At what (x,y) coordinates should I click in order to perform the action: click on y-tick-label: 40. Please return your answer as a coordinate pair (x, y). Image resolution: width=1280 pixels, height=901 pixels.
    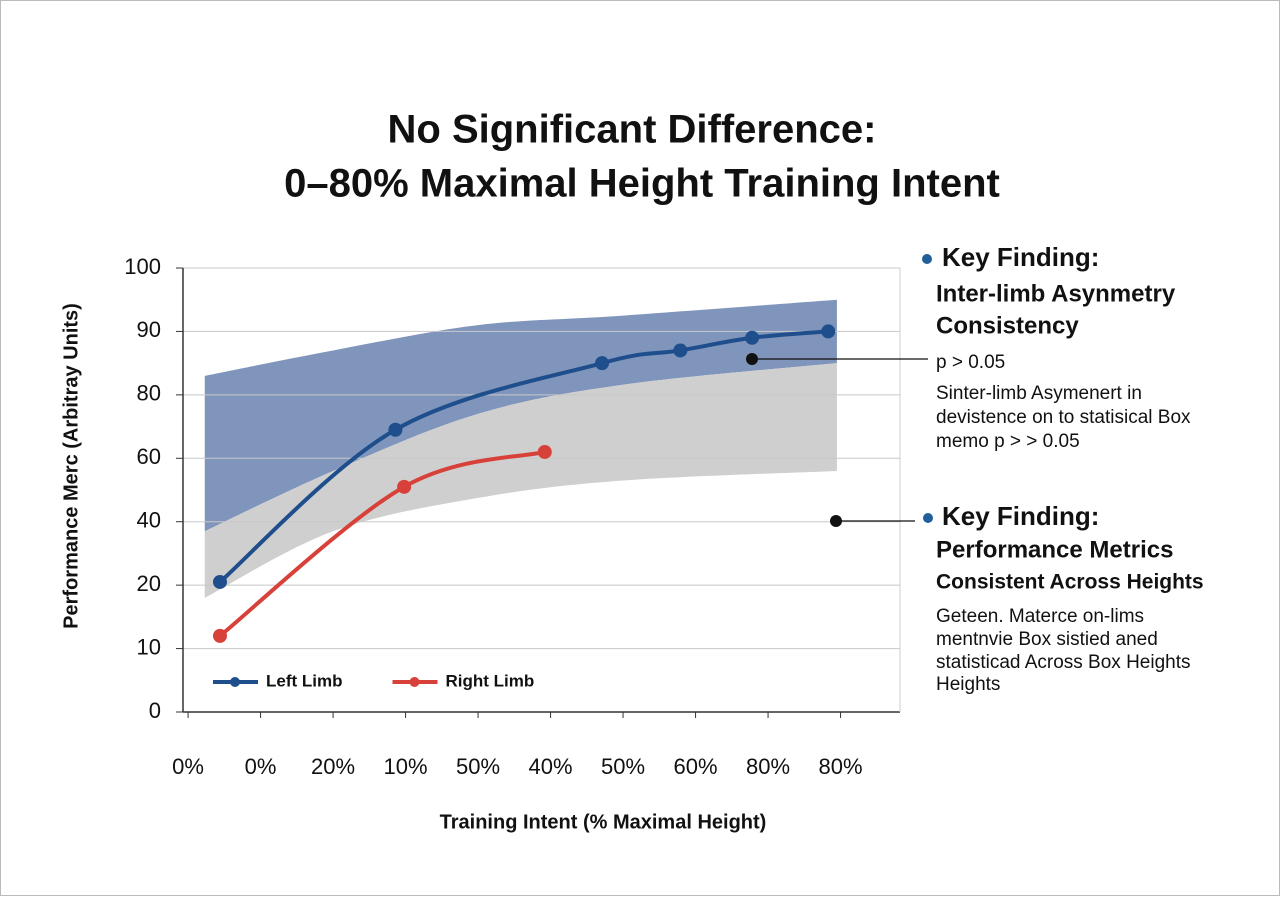
    Looking at the image, I should click on (149, 520).